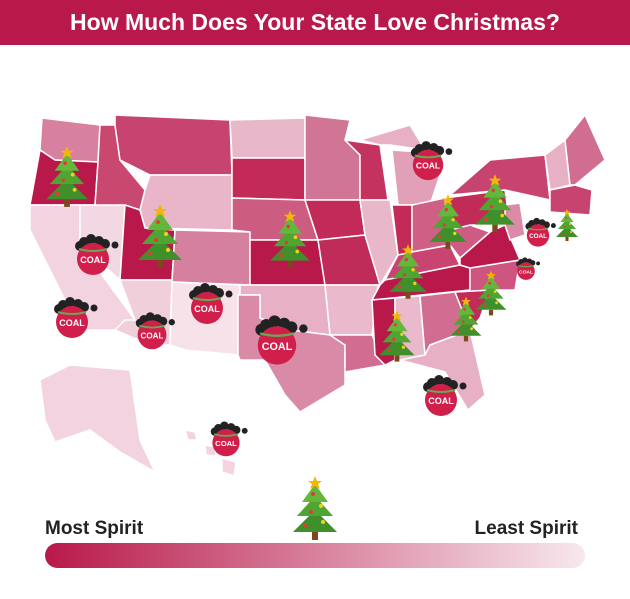 The height and width of the screenshot is (599, 630). I want to click on title: How Much Does Your State Love Christmas?, so click(315, 22).